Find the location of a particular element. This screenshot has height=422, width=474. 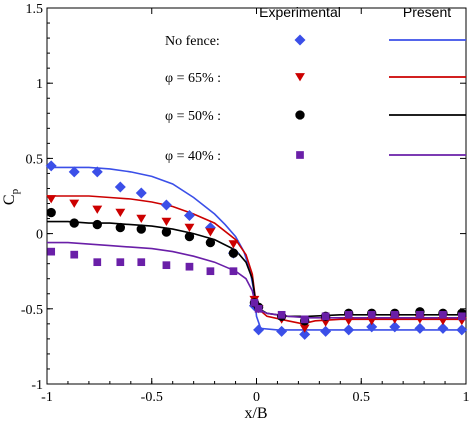

x-tick-label: 0 is located at coordinates (256, 397).